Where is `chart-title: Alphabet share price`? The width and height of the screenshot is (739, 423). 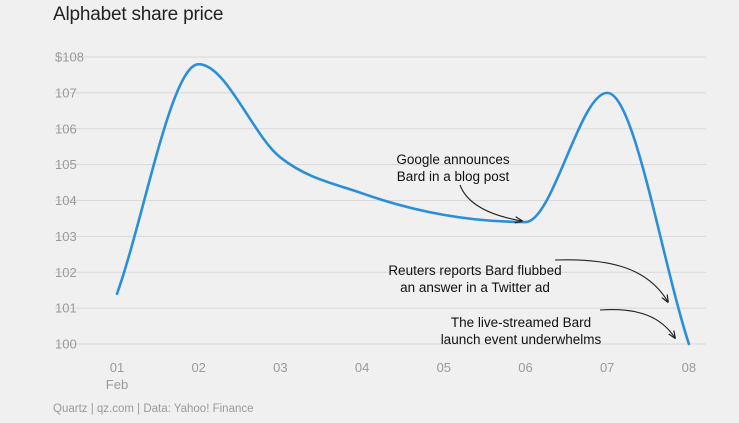
chart-title: Alphabet share price is located at coordinates (138, 14).